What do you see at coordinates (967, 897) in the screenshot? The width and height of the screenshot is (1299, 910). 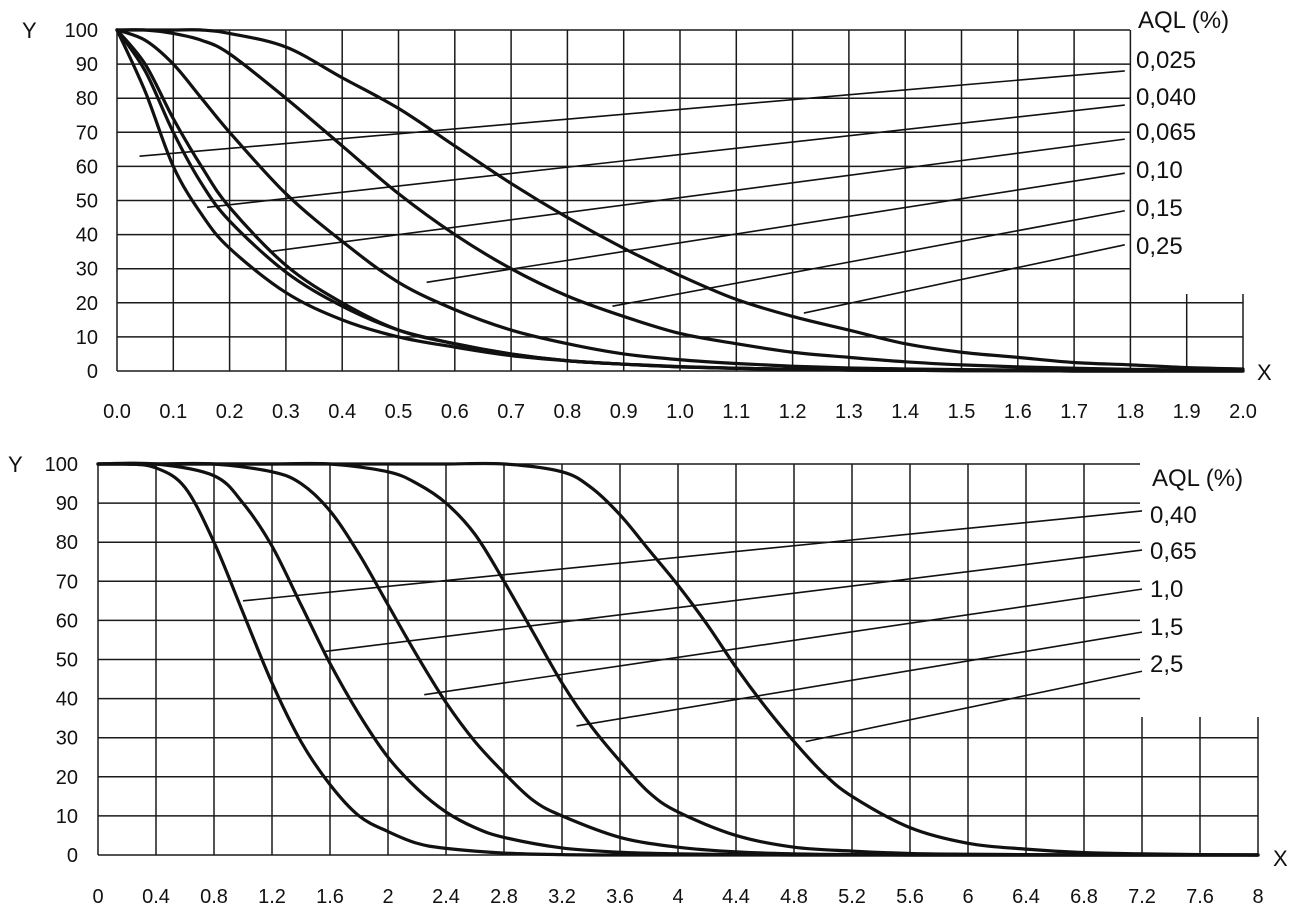 I see `x-tick-label: 6` at bounding box center [967, 897].